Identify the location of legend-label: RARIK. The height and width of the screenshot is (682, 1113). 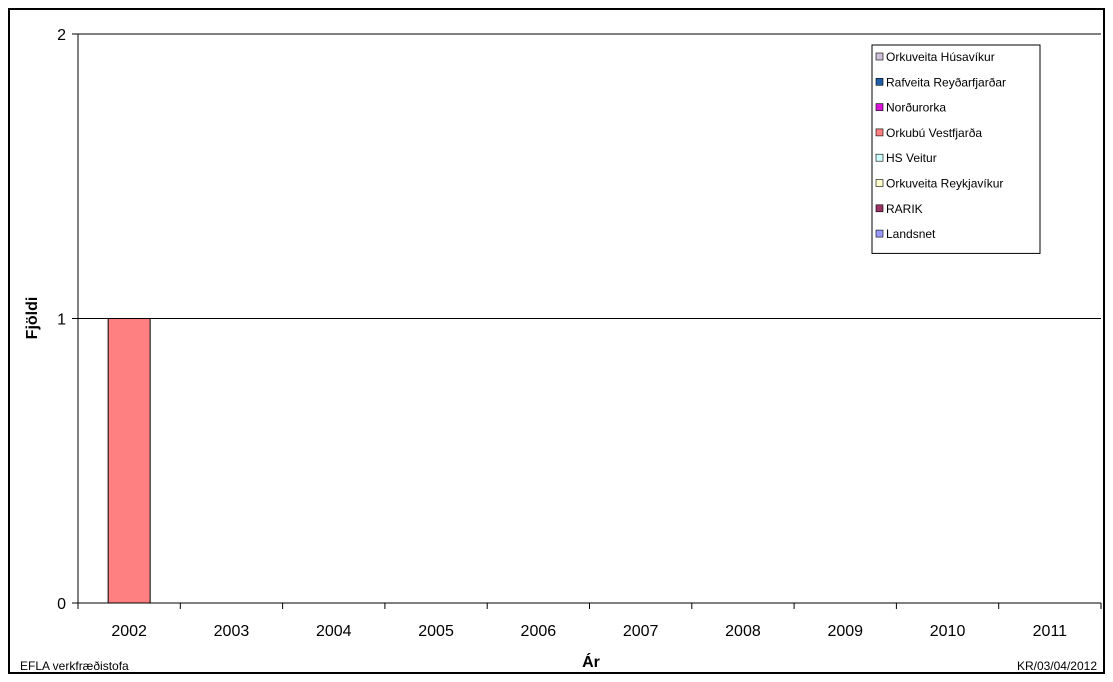
(904, 209).